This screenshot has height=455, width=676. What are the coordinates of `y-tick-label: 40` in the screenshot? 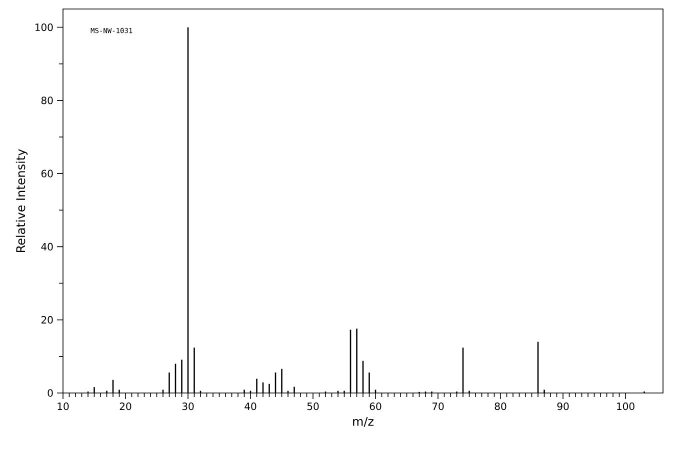 It's located at (47, 246).